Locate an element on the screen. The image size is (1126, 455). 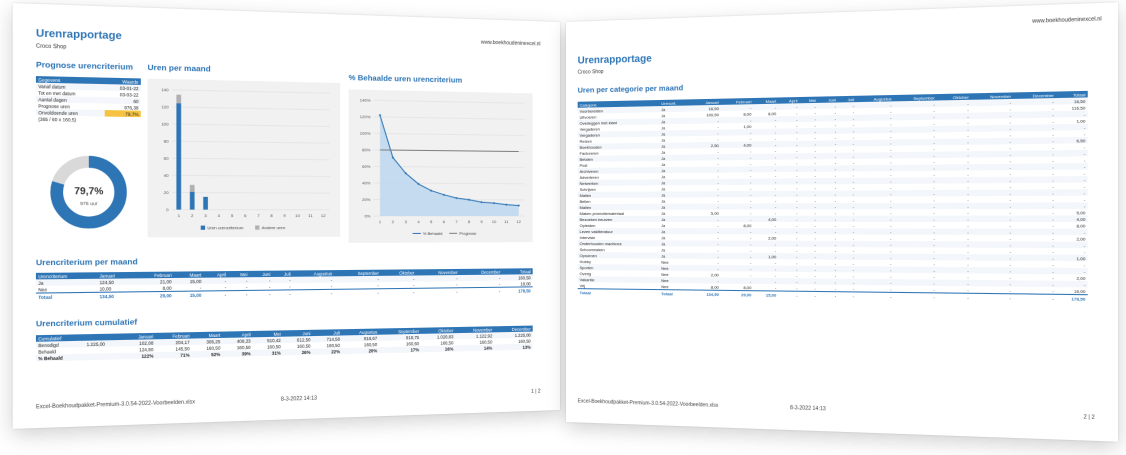
y-tick-label: 40 is located at coordinates (167, 175).